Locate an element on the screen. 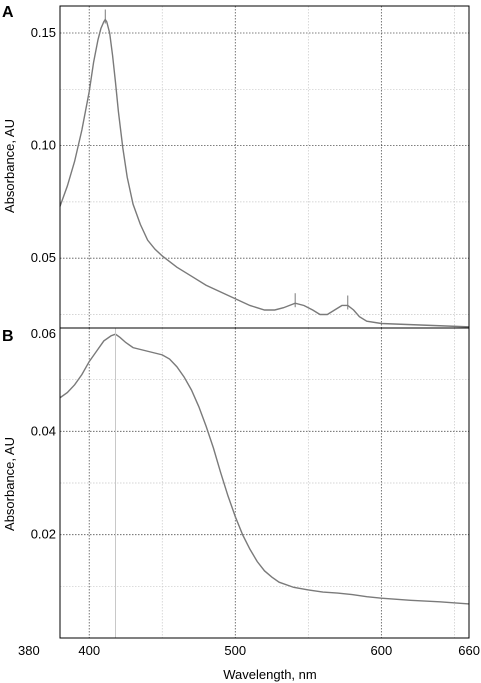 The width and height of the screenshot is (481, 683). panel-b-letter: B is located at coordinates (8, 336).